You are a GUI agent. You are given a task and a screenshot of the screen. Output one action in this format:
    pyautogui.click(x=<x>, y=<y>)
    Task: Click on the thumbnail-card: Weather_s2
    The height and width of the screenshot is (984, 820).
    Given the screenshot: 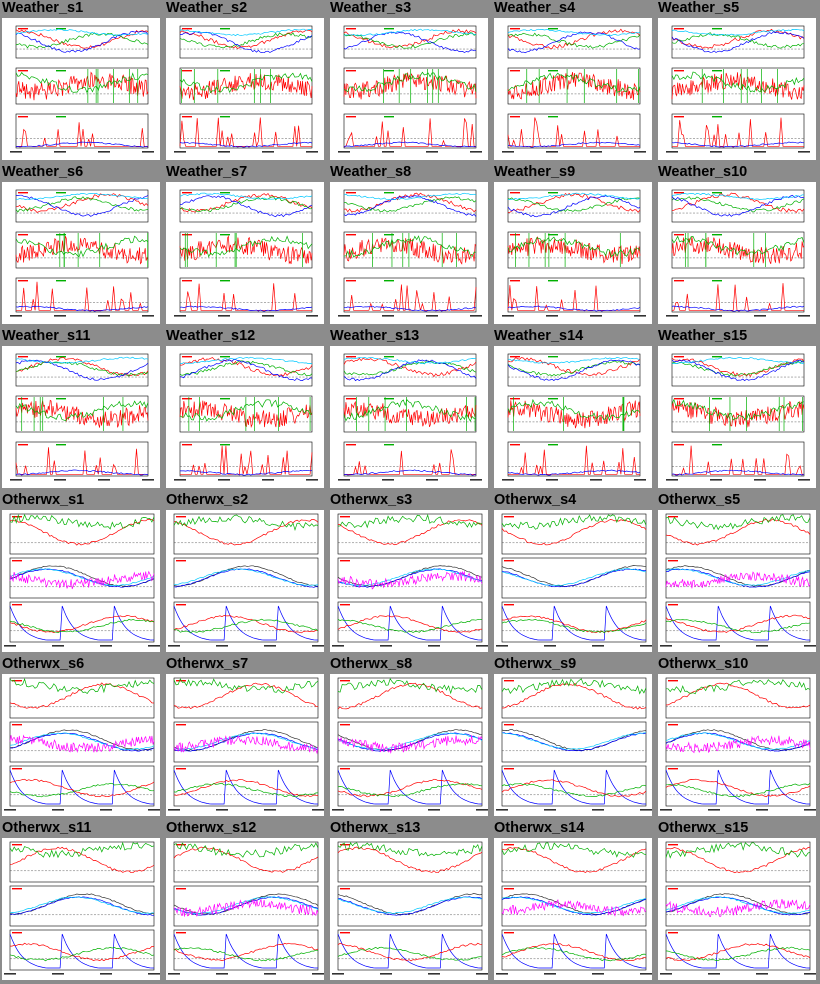 What is the action you would take?
    pyautogui.click(x=245, y=80)
    